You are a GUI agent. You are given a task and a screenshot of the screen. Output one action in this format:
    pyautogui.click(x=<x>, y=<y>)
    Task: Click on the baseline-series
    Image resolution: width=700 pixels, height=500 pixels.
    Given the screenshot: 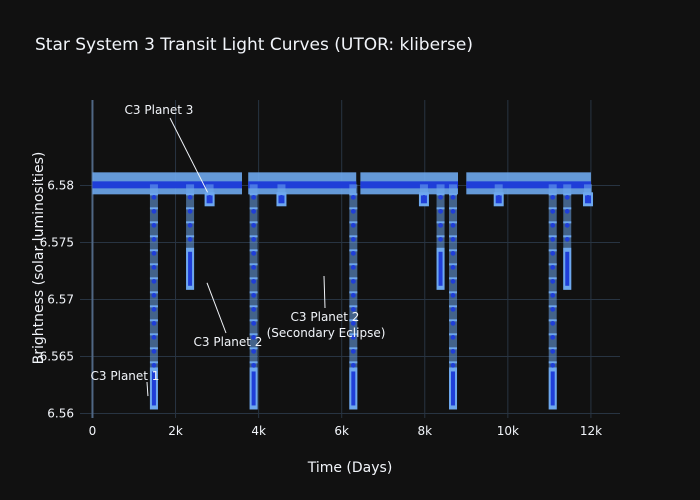 What is the action you would take?
    pyautogui.click(x=341, y=183)
    